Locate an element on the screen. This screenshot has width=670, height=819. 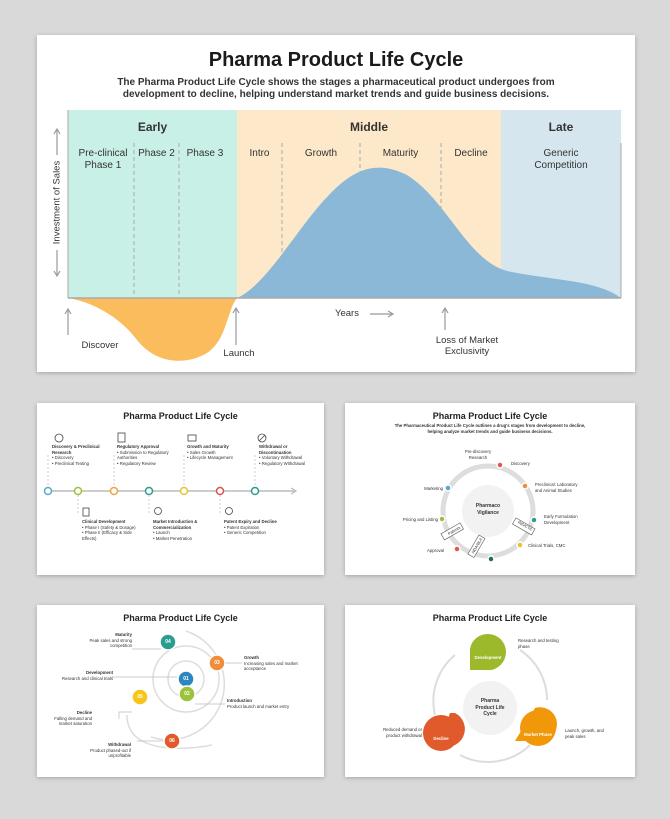
t2-label-6: Approval is located at coordinates (435, 550).